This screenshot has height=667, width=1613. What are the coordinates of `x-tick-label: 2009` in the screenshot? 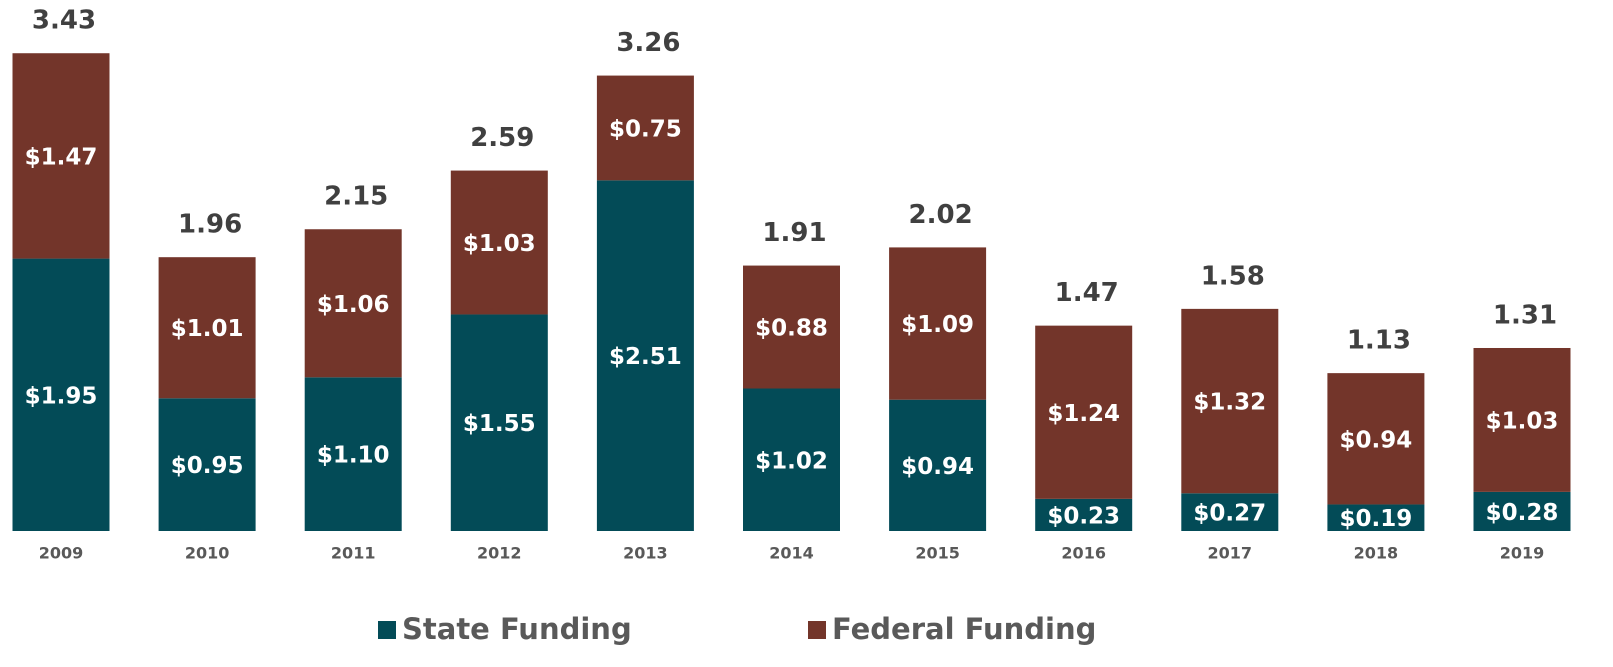 It's located at (61, 553).